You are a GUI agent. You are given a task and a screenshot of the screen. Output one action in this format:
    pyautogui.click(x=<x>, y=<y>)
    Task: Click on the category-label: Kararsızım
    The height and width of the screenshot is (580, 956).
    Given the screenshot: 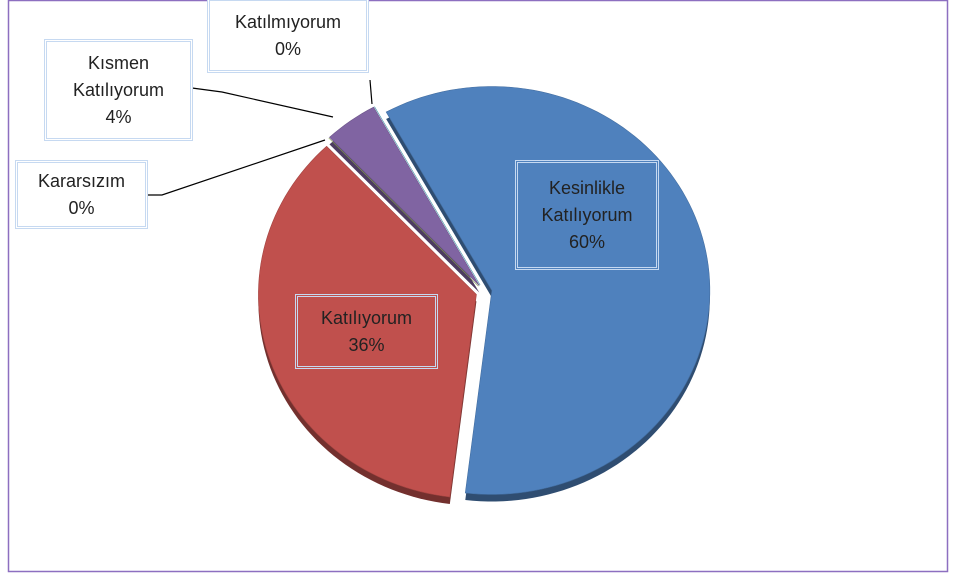 What is the action you would take?
    pyautogui.click(x=81, y=180)
    